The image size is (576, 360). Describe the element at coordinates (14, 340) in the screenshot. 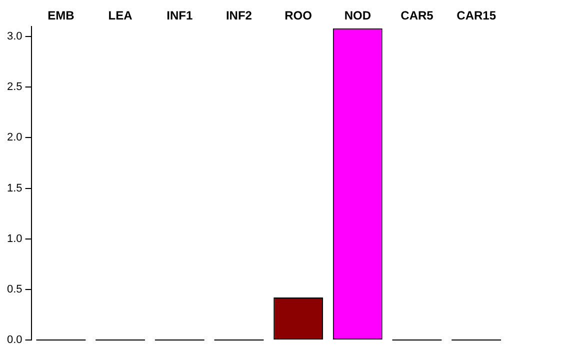

I see `y-tick-label: 0.0` at that location.